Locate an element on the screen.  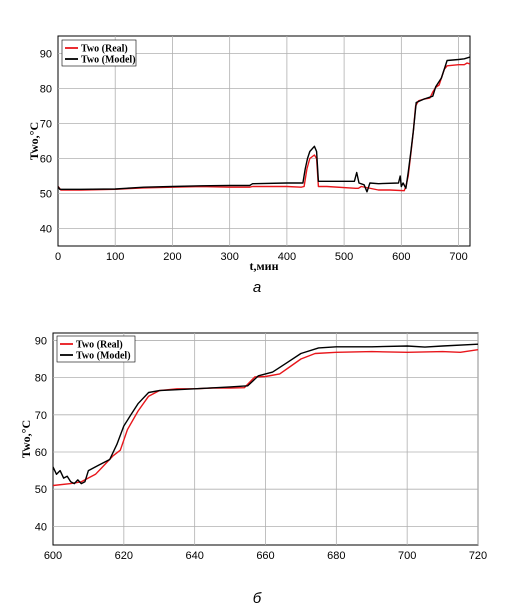
x-tick-label: 660 is located at coordinates (265, 556).